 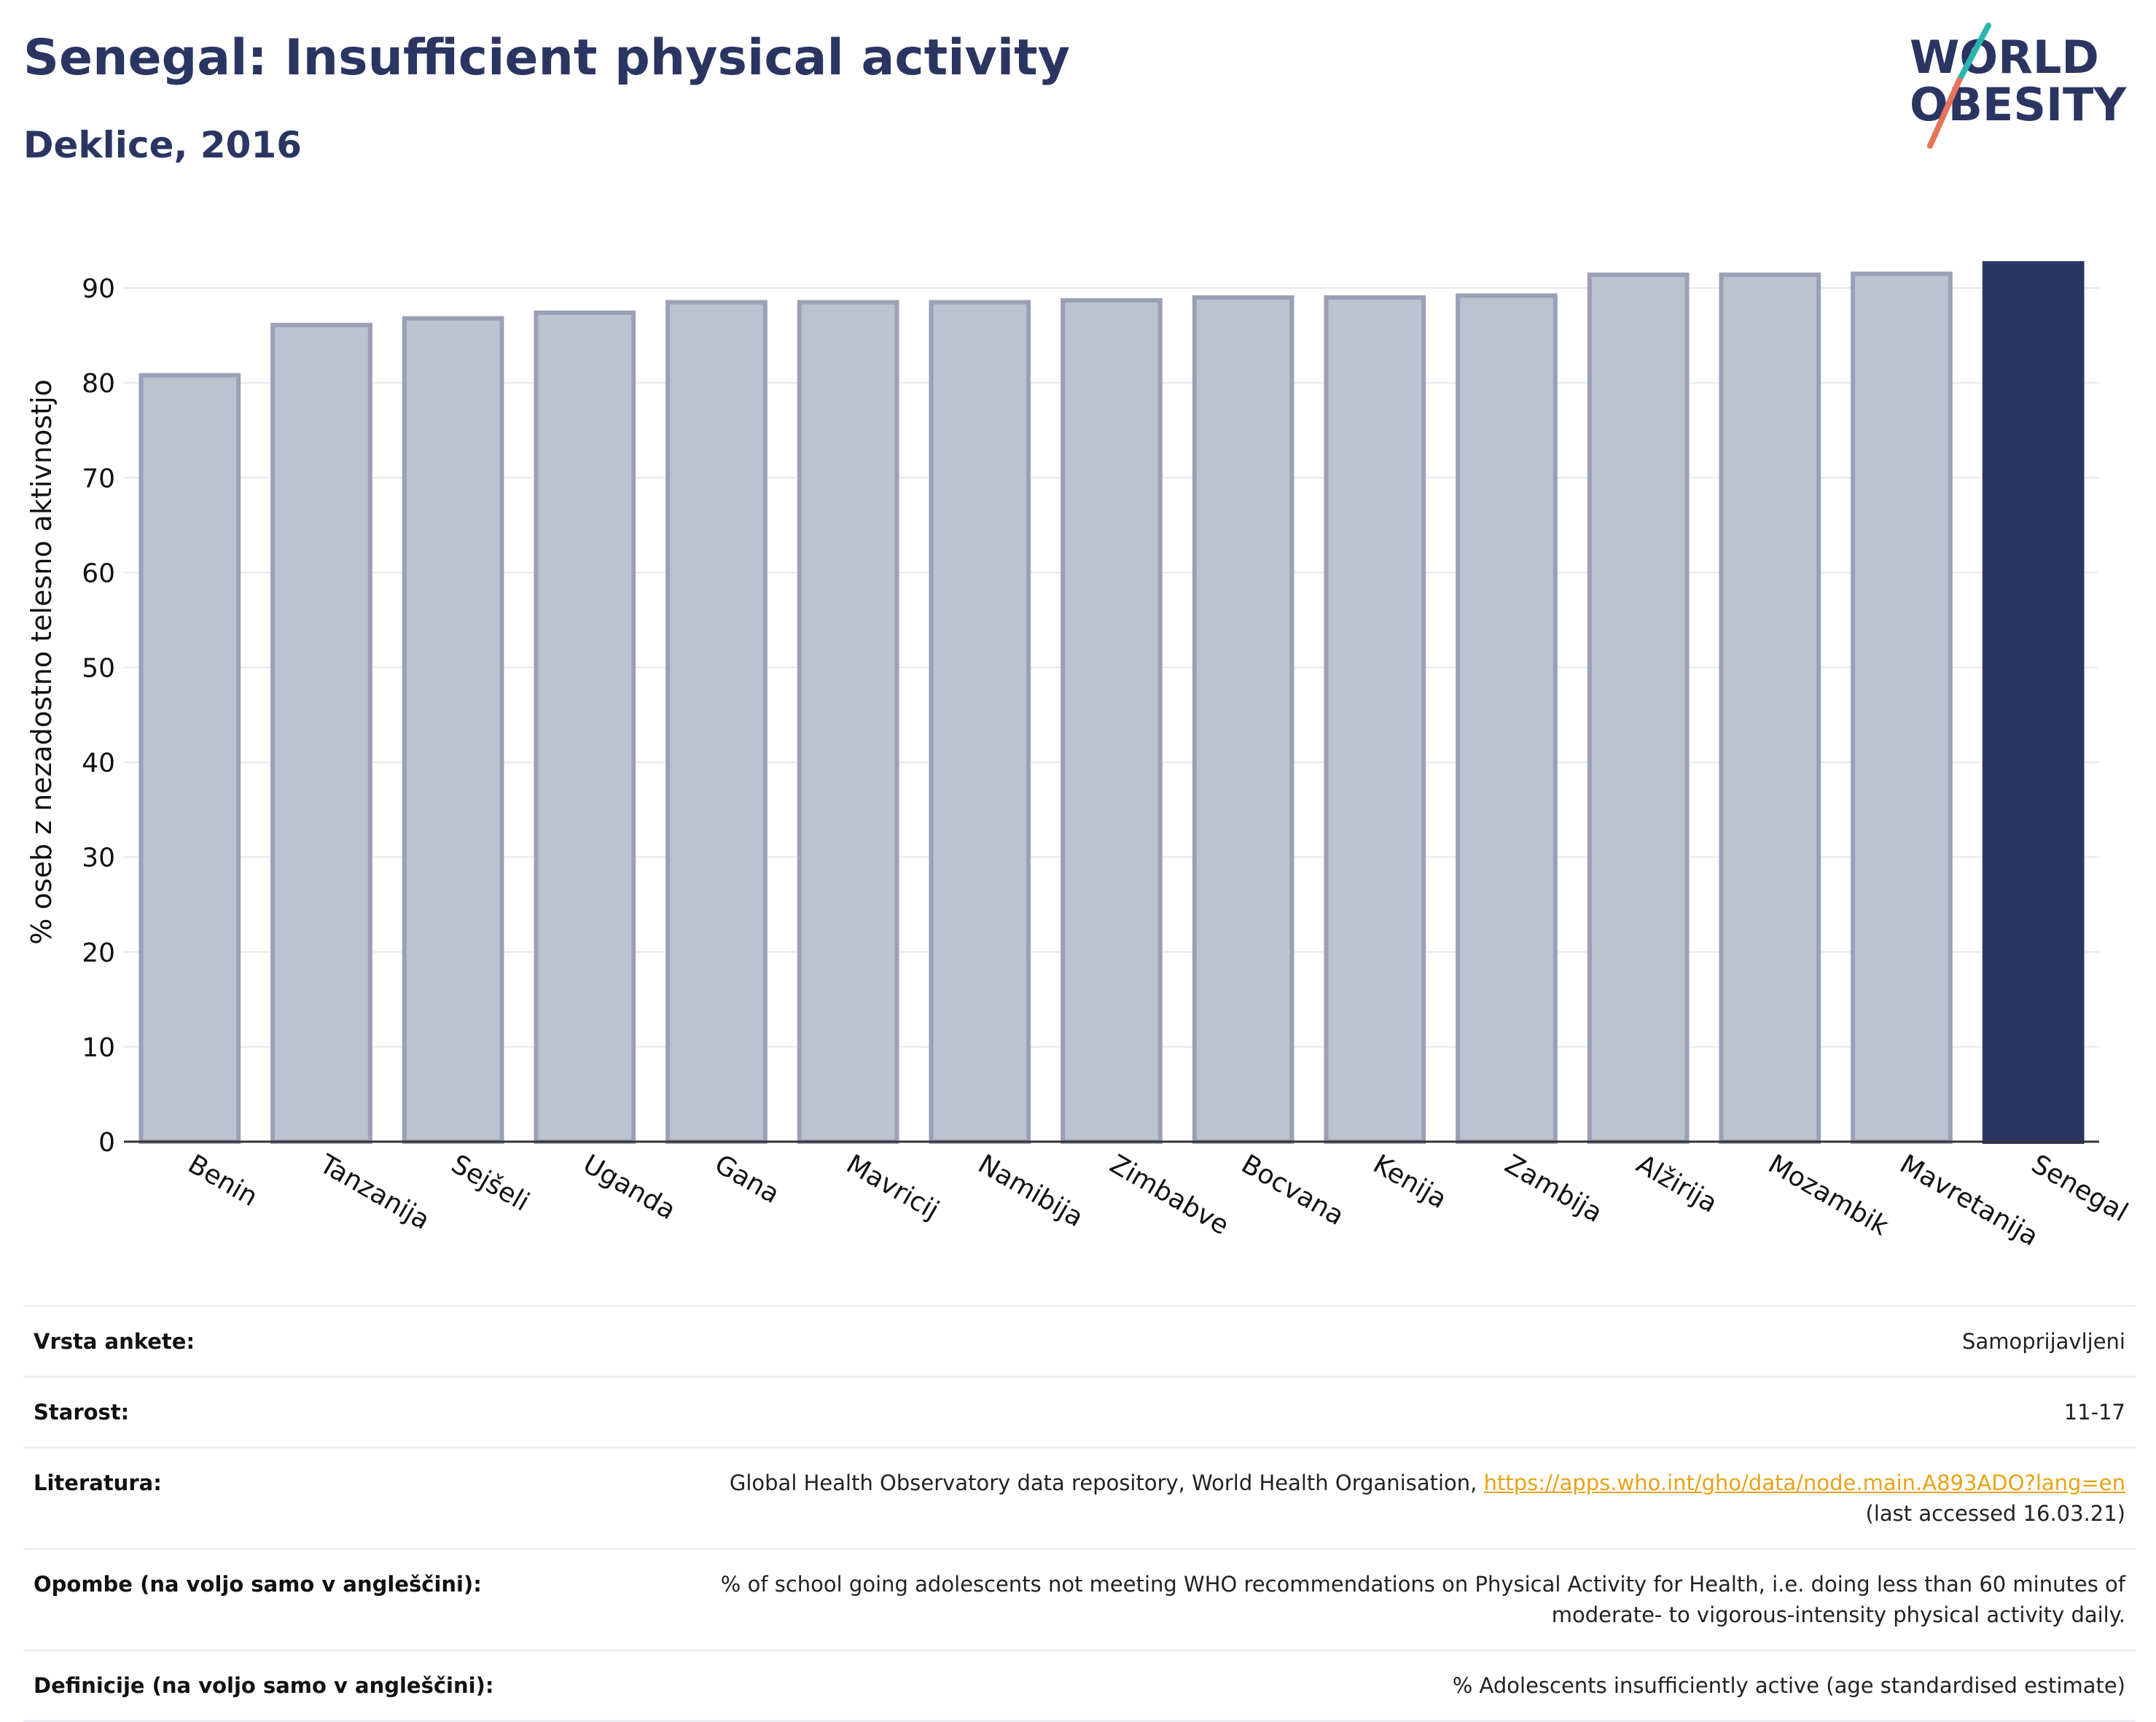 I want to click on x-tick-label: Mozambik, so click(x=1829, y=1195).